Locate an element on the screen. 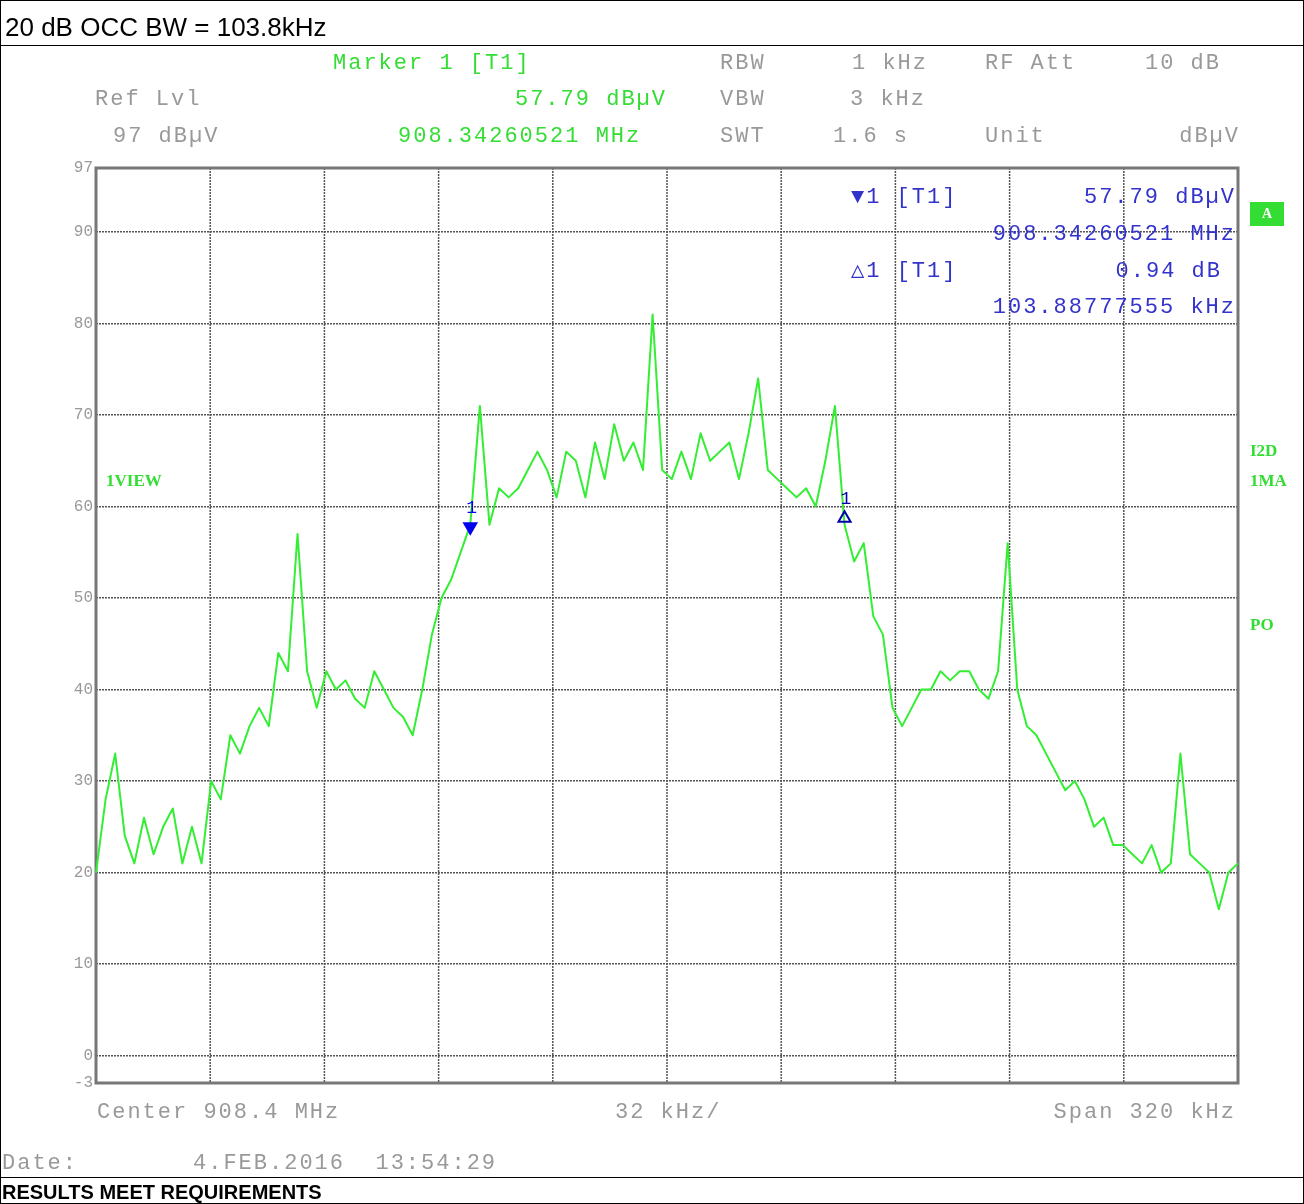 This screenshot has width=1304, height=1204. text: PO is located at coordinates (1262, 625).